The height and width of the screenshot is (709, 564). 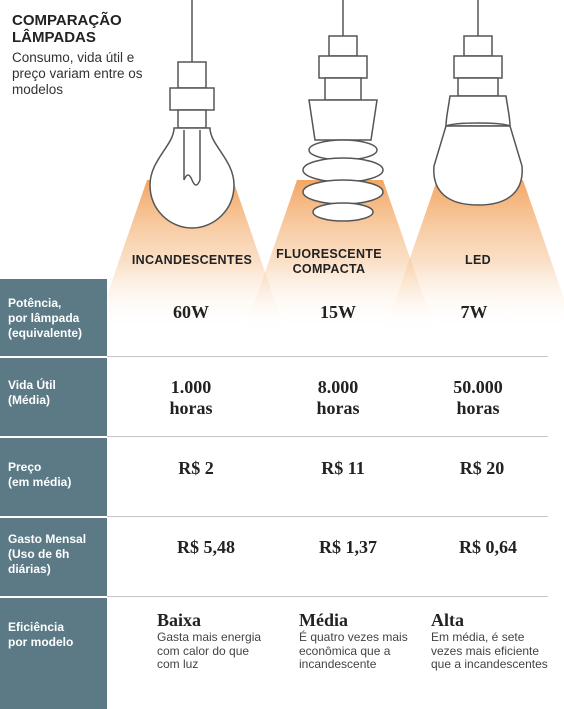 What do you see at coordinates (345, 650) in the screenshot?
I see `efficiency-description-line: econômica que a` at bounding box center [345, 650].